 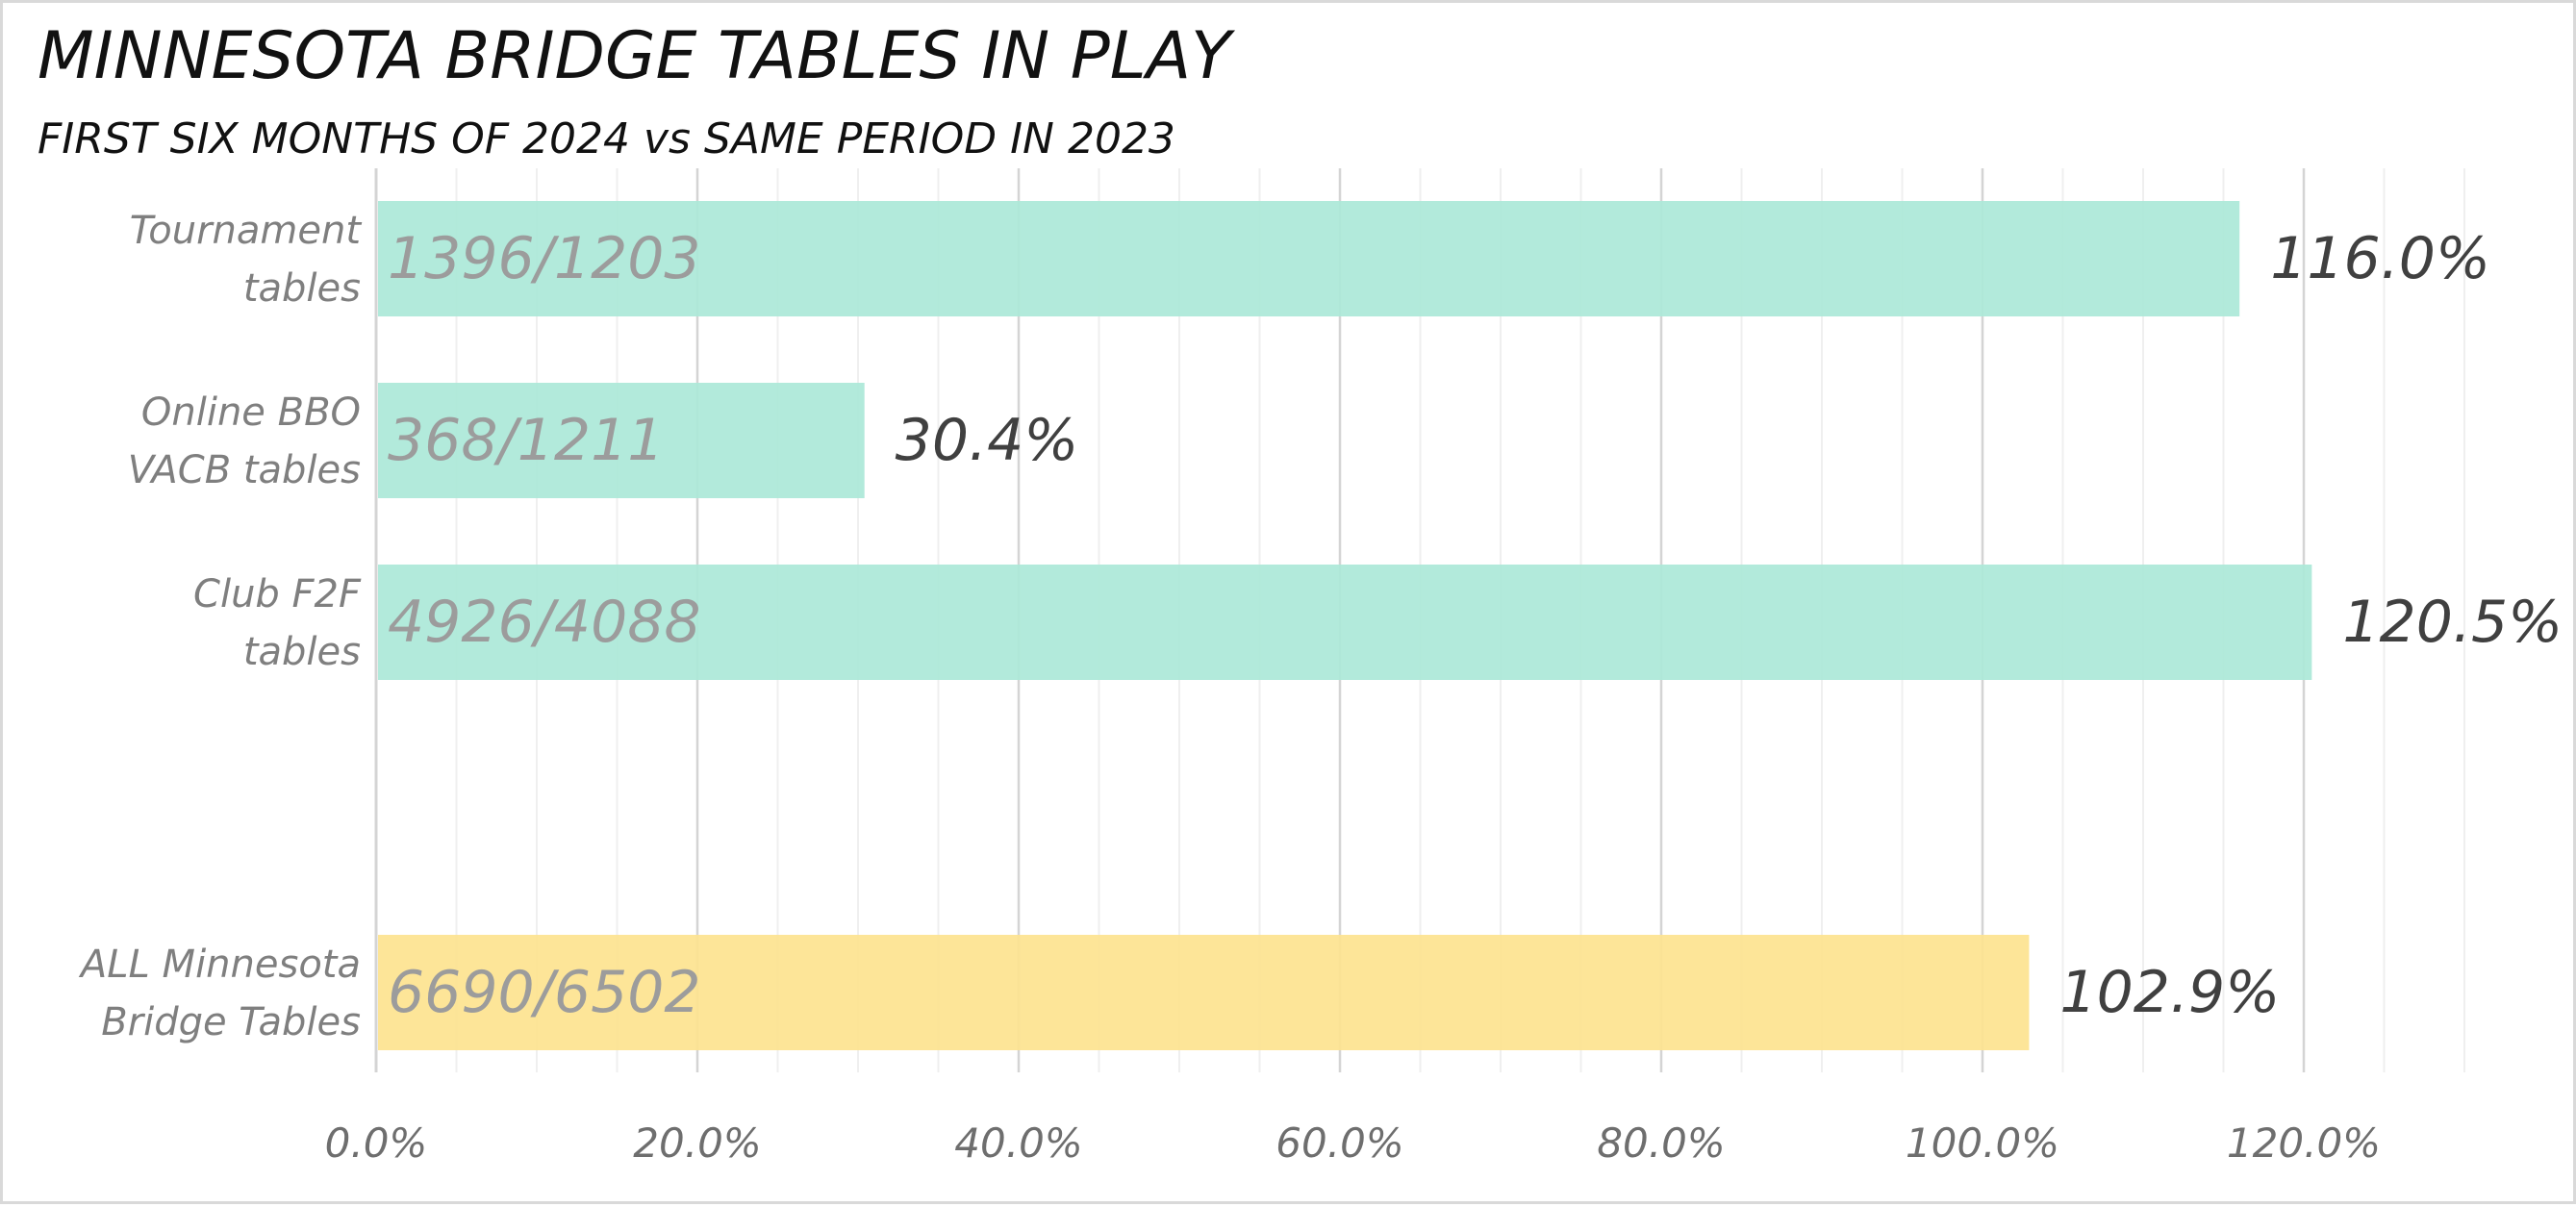 What do you see at coordinates (231, 1022) in the screenshot?
I see `category-label: Bridge Tables` at bounding box center [231, 1022].